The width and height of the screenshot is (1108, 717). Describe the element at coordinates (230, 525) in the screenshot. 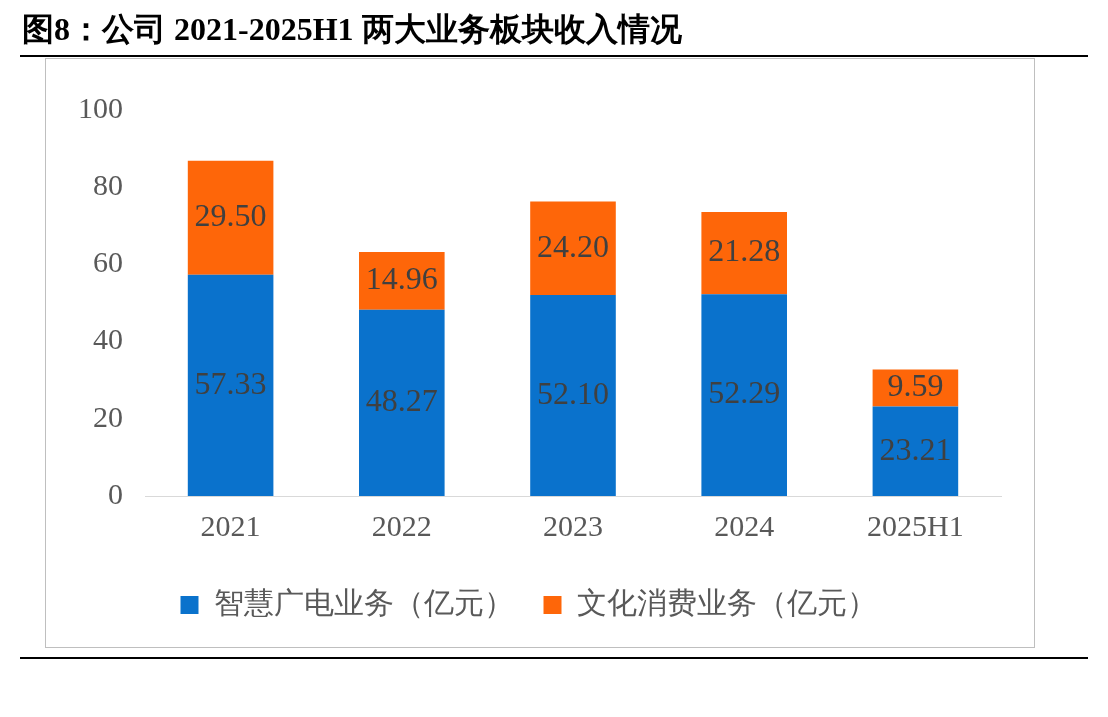

I see `x-tick-label: 2021` at that location.